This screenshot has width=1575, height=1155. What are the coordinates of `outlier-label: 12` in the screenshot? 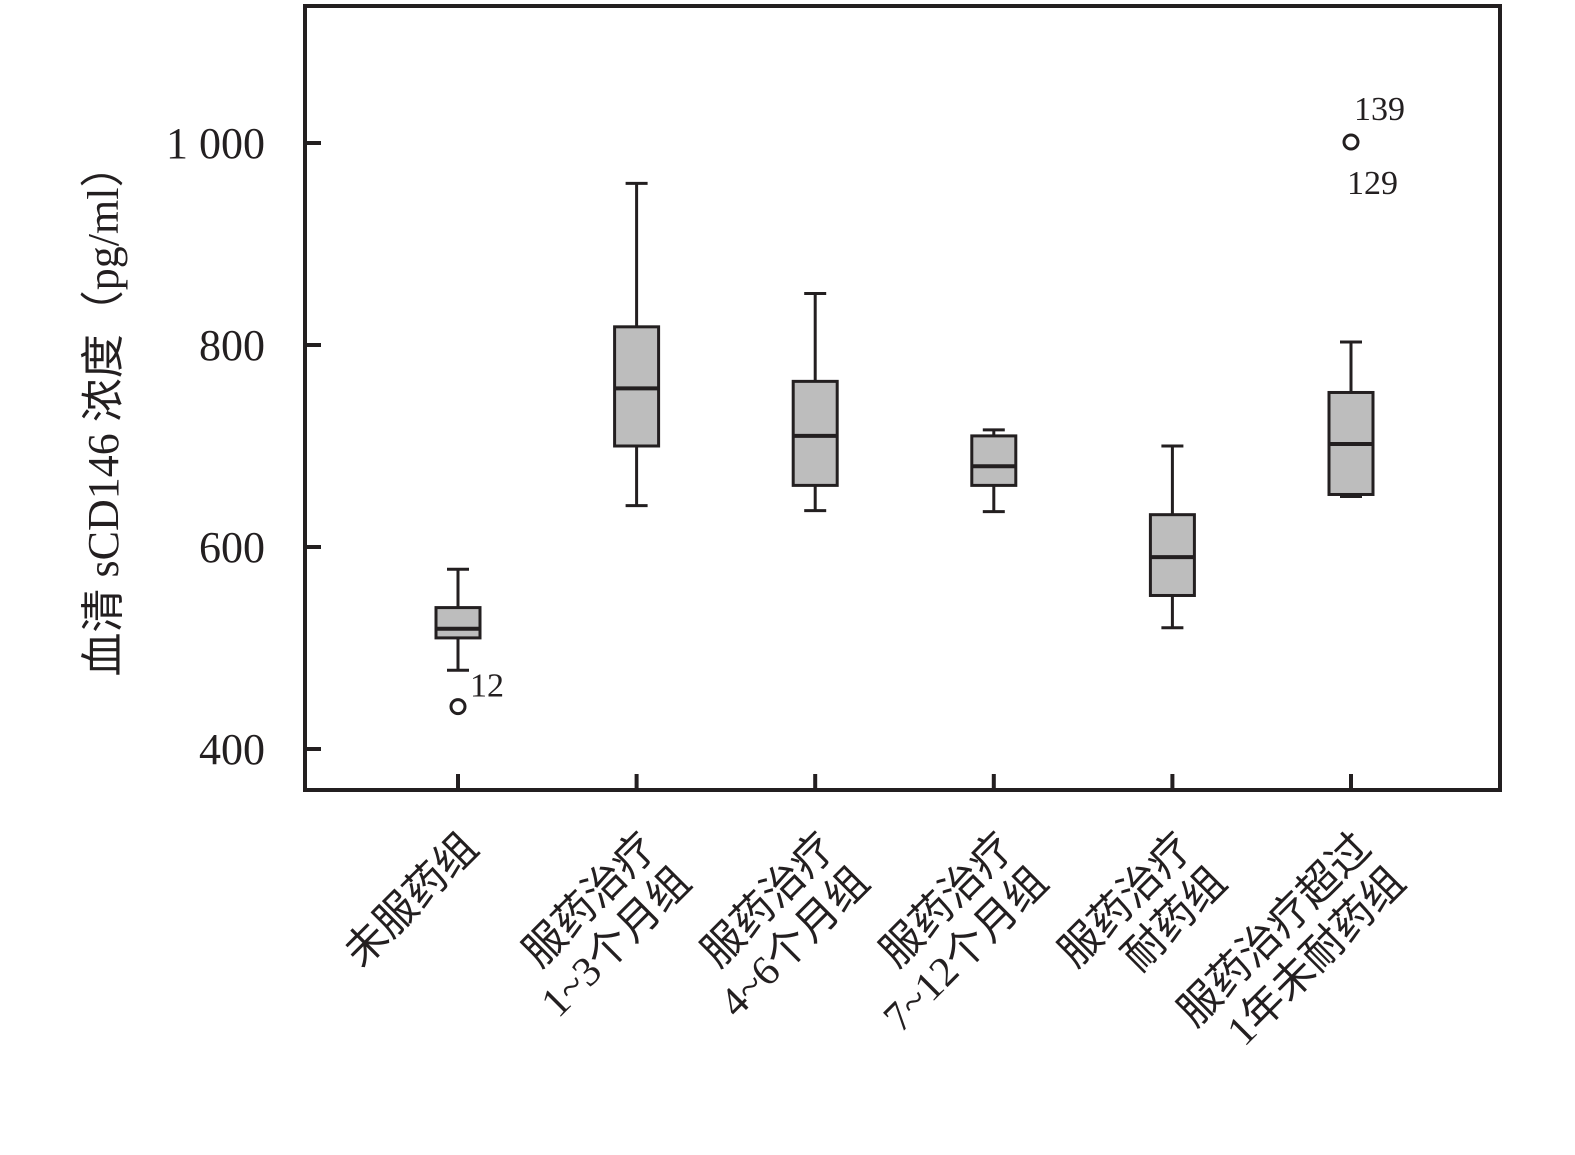 It's located at (487, 686).